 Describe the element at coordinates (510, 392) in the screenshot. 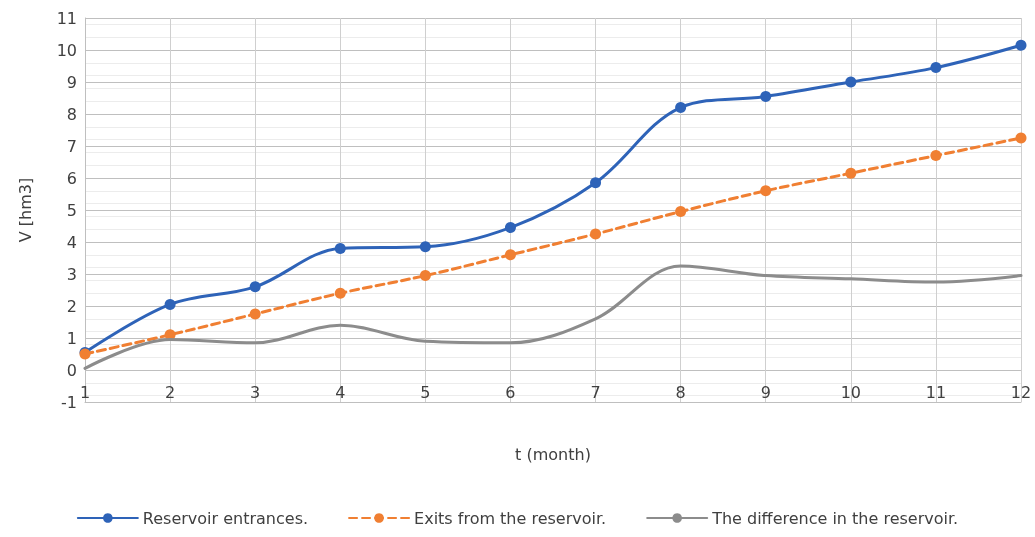

I see `x-tick-label: 6` at that location.